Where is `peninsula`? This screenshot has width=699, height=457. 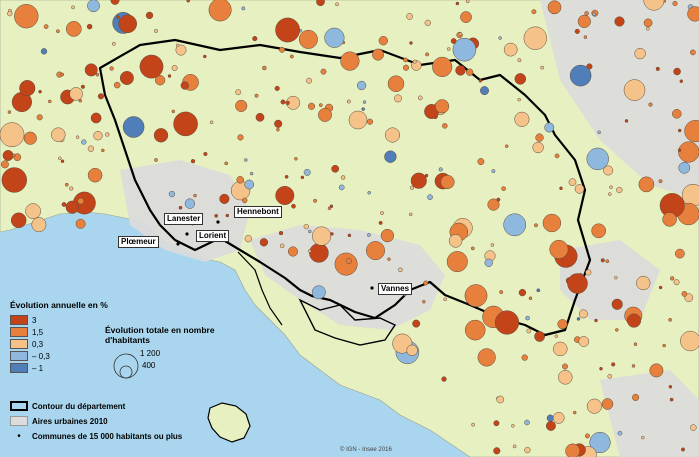 peninsula is located at coordinates (260, 288).